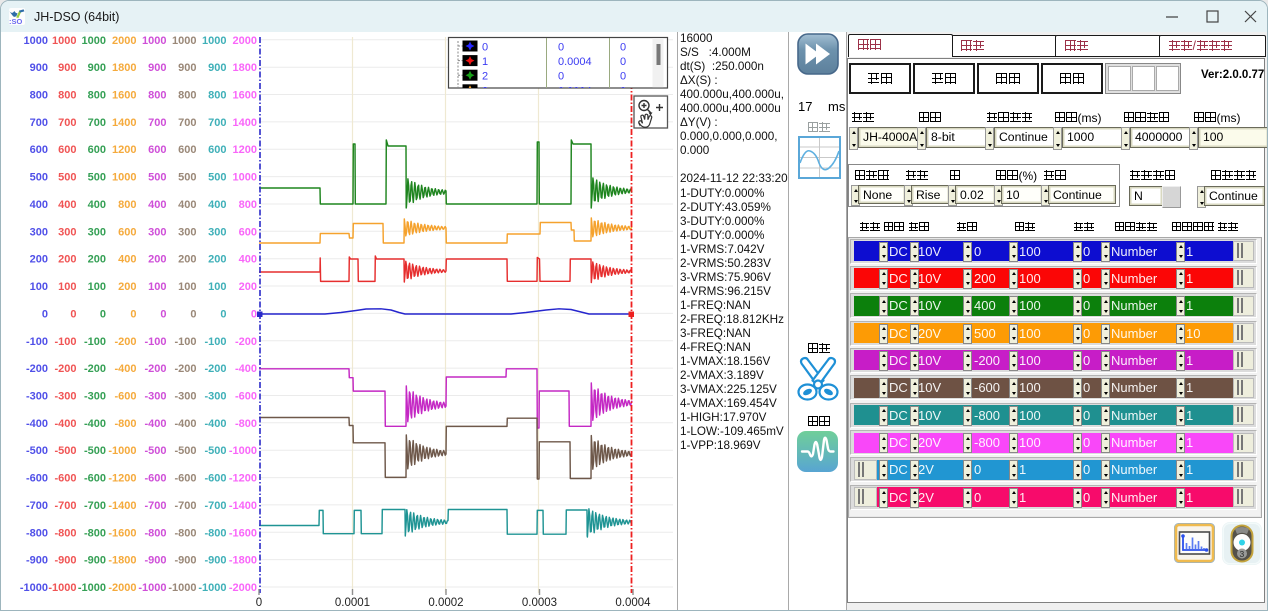 This screenshot has width=1268, height=611. I want to click on svg-text: 0.0003, so click(539, 603).